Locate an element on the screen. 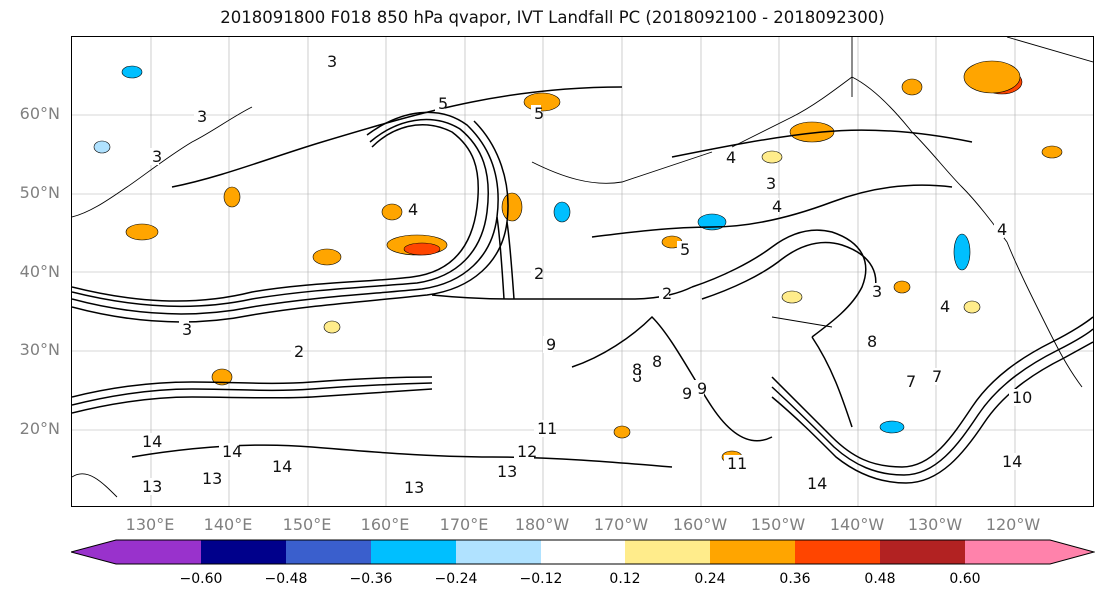  lat-label-40n: 40°N is located at coordinates (39, 271).